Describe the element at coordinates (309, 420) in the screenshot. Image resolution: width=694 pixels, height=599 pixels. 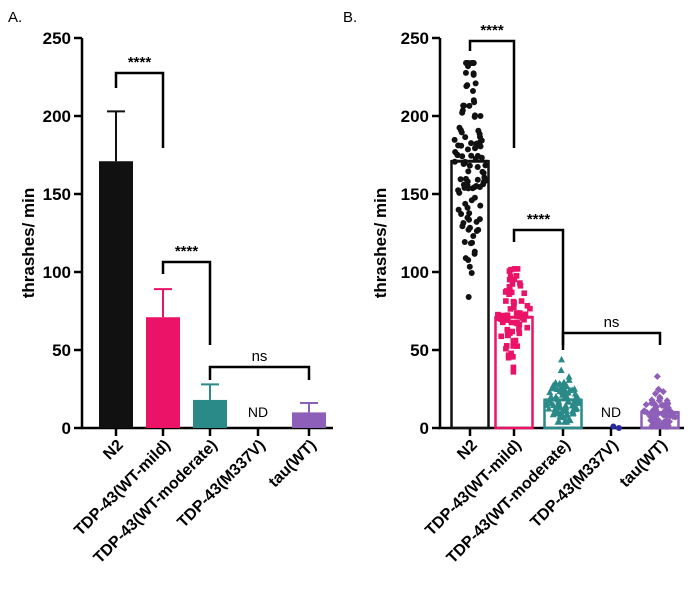
I see `bar` at that location.